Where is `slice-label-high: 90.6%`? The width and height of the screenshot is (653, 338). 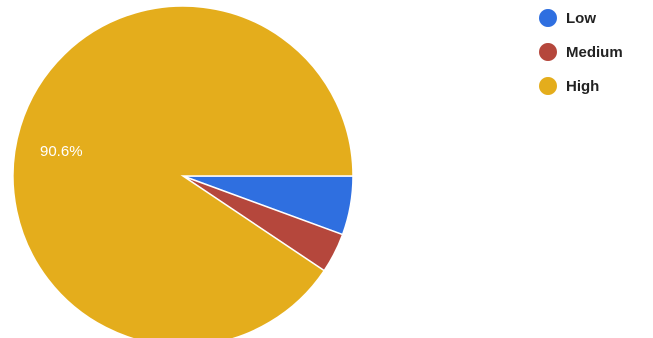
slice-label-high: 90.6% is located at coordinates (61, 151).